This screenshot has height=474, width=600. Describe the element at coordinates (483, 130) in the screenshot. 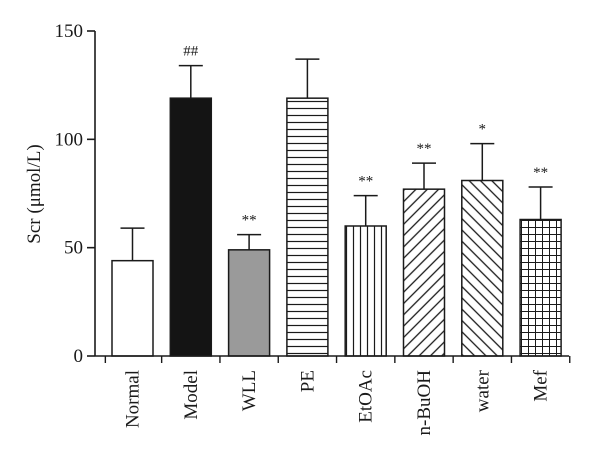

I see `significance-label: *` at that location.